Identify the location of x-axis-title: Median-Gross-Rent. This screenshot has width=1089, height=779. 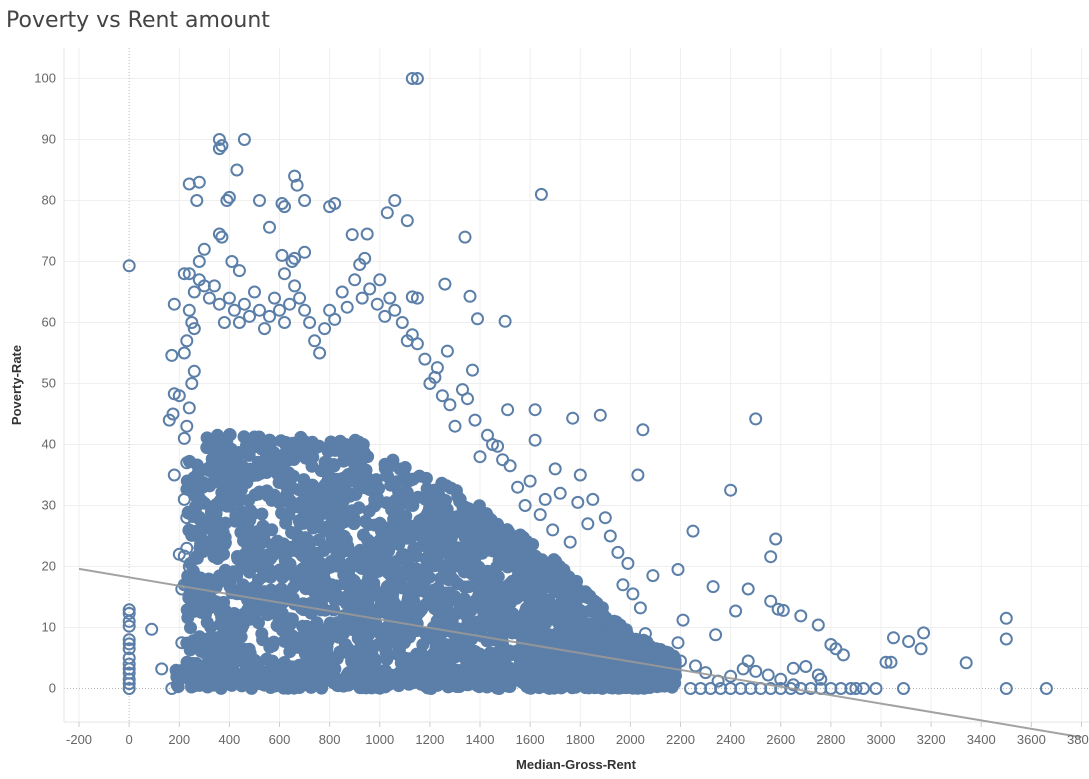
(576, 764).